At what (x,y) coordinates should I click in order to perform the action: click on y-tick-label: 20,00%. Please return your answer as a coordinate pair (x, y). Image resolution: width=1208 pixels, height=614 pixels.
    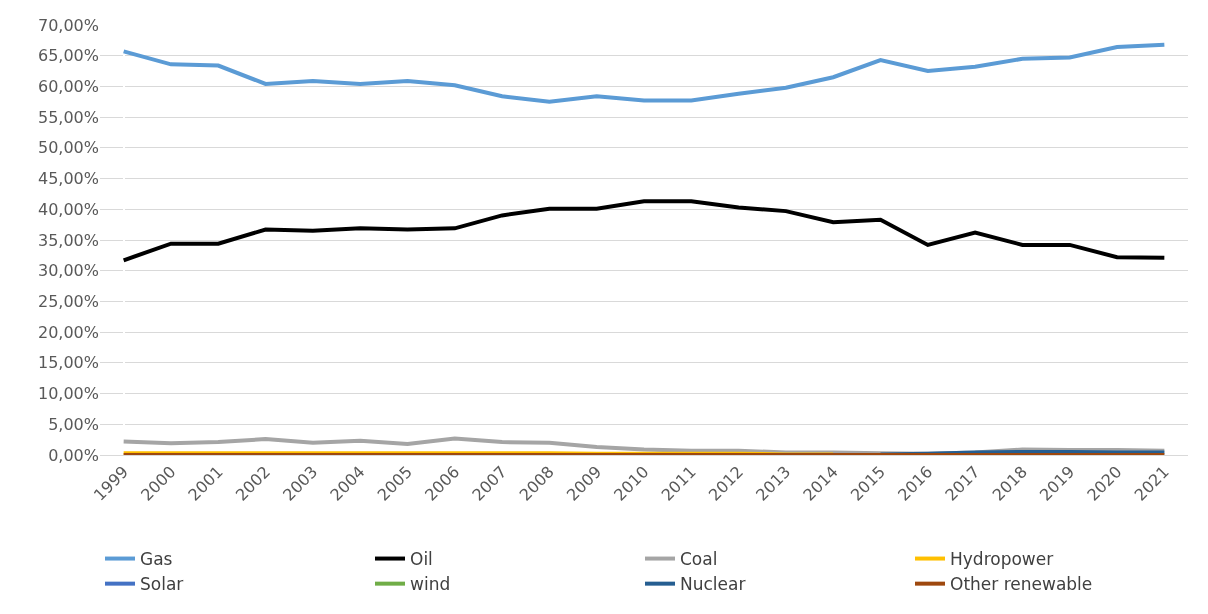
    Looking at the image, I should click on (68, 332).